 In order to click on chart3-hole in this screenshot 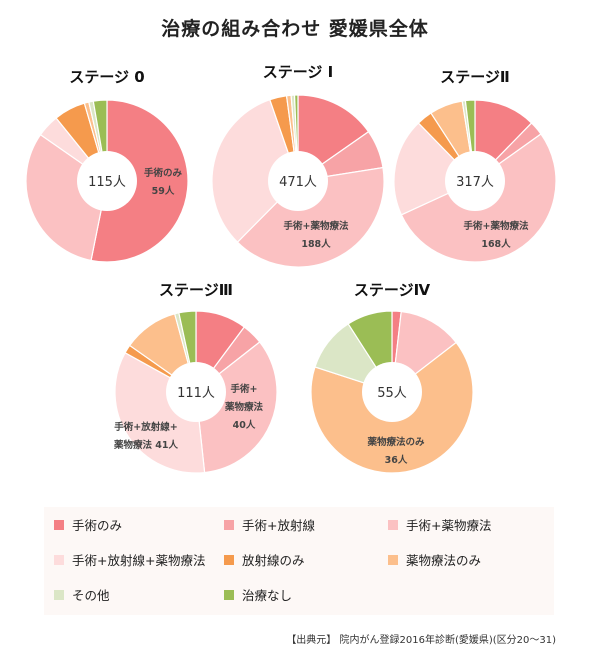, I will do `click(196, 392)`.